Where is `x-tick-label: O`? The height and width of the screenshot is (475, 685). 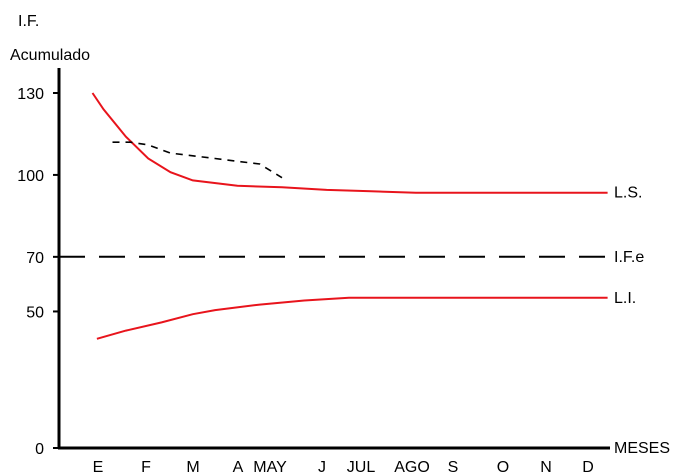
x-tick-label: O is located at coordinates (503, 467).